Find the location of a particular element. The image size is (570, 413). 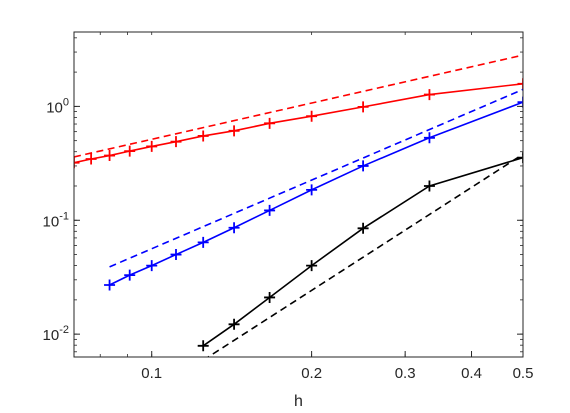

x-tick-label: 0.2 is located at coordinates (311, 373).